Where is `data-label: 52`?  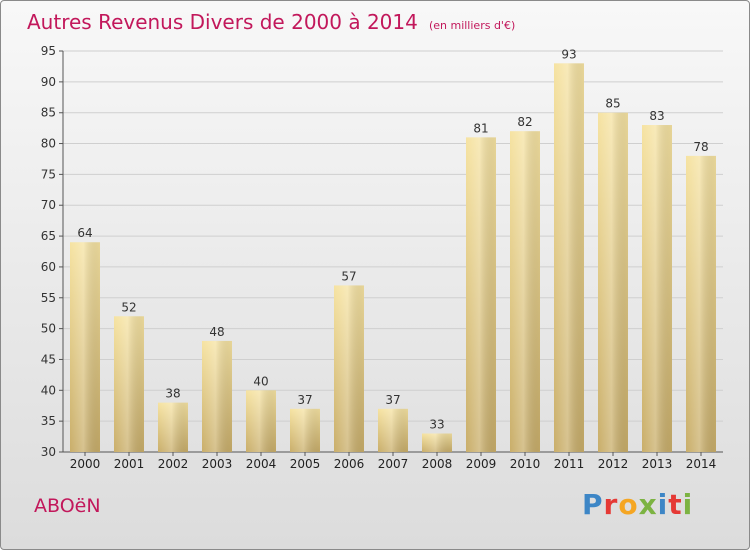
data-label: 52 is located at coordinates (128, 307).